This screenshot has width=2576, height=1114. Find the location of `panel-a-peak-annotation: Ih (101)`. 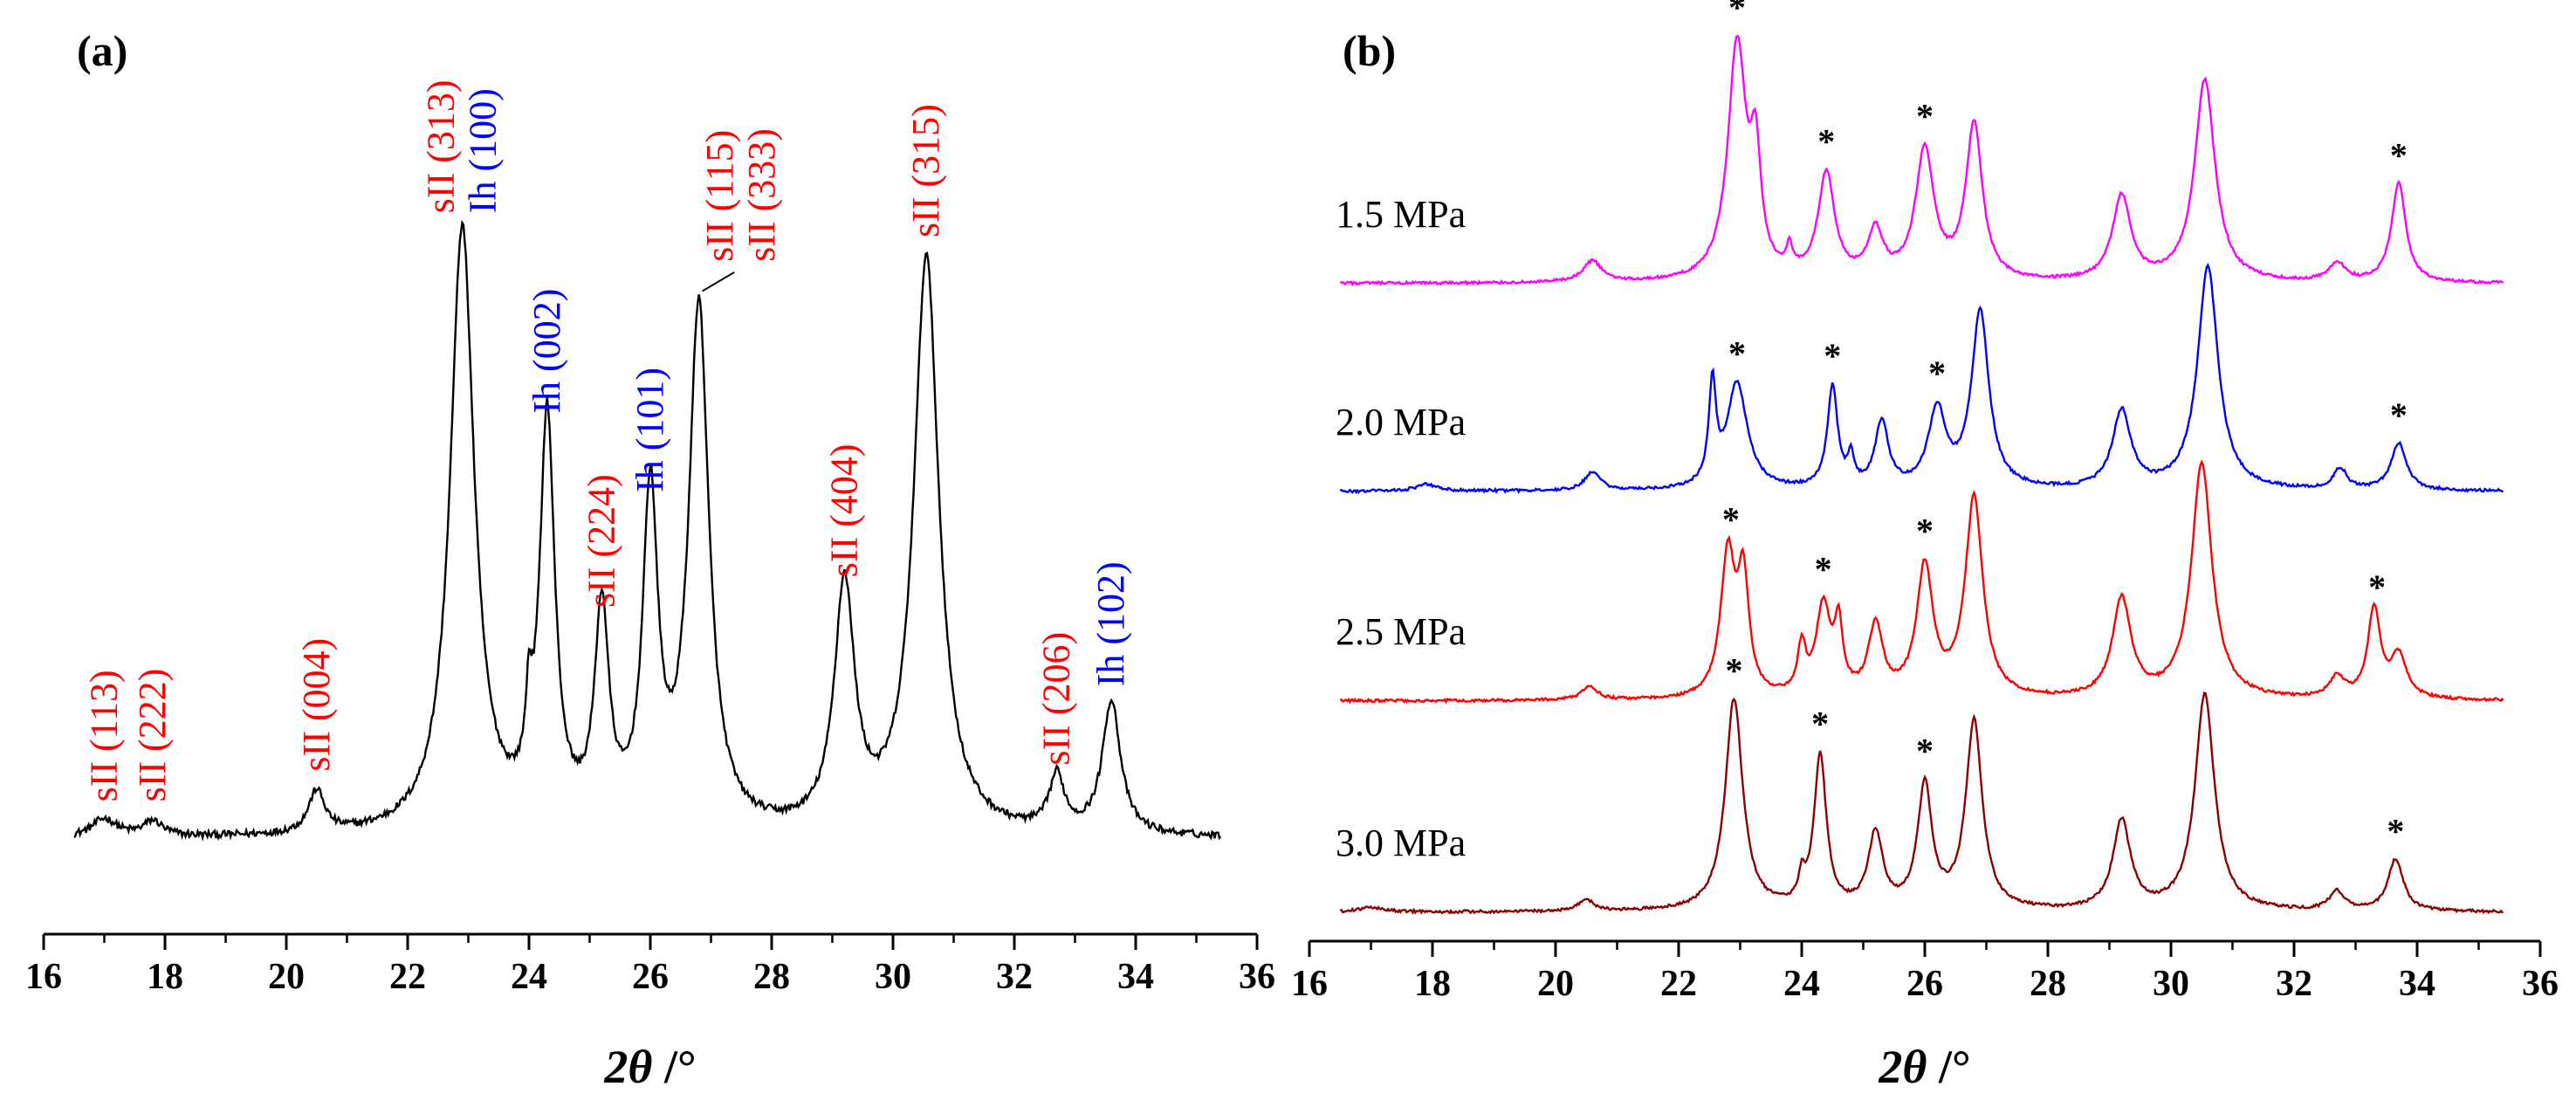

panel-a-peak-annotation: Ih (101) is located at coordinates (650, 430).